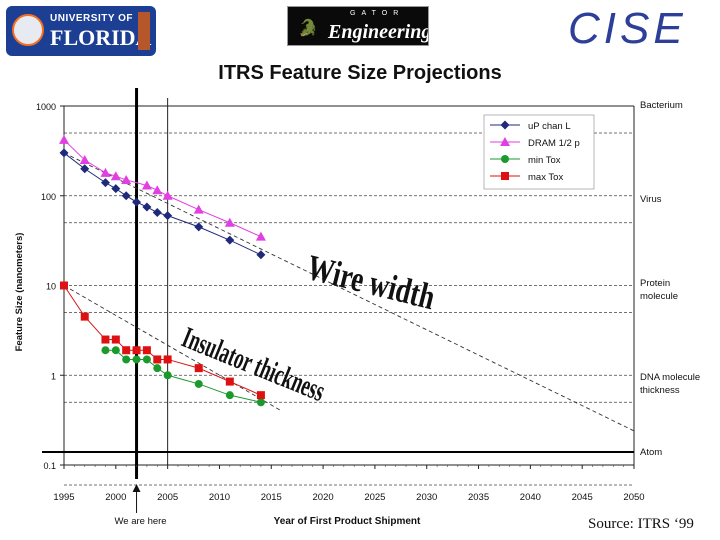 The image size is (720, 540). Describe the element at coordinates (19, 292) in the screenshot. I see `y-axis-title: Feature Size (nanometers)` at that location.